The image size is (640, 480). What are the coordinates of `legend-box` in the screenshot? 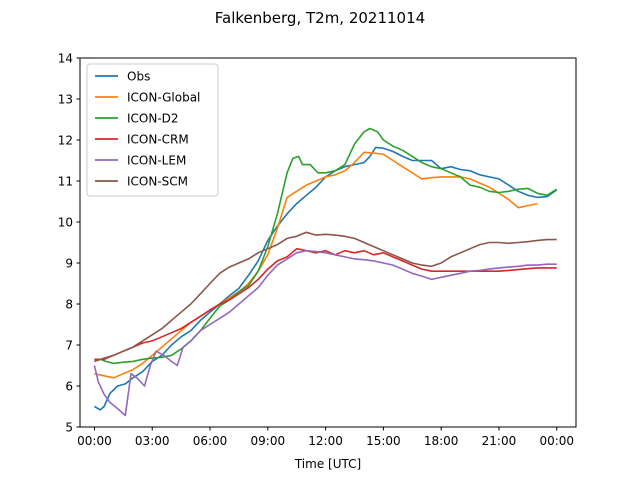 It's located at (152, 130).